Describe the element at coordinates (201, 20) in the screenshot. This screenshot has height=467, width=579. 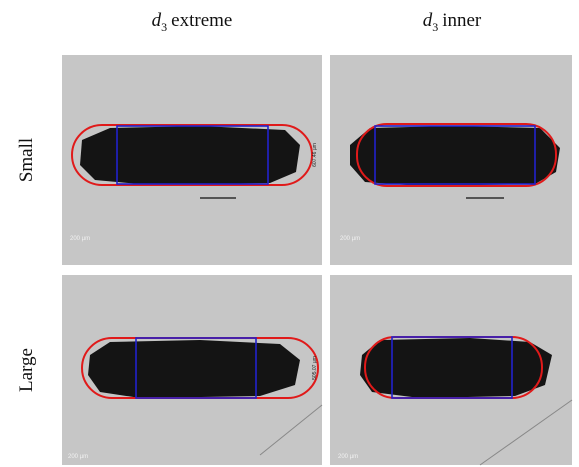
I see `header-label: extreme` at that location.